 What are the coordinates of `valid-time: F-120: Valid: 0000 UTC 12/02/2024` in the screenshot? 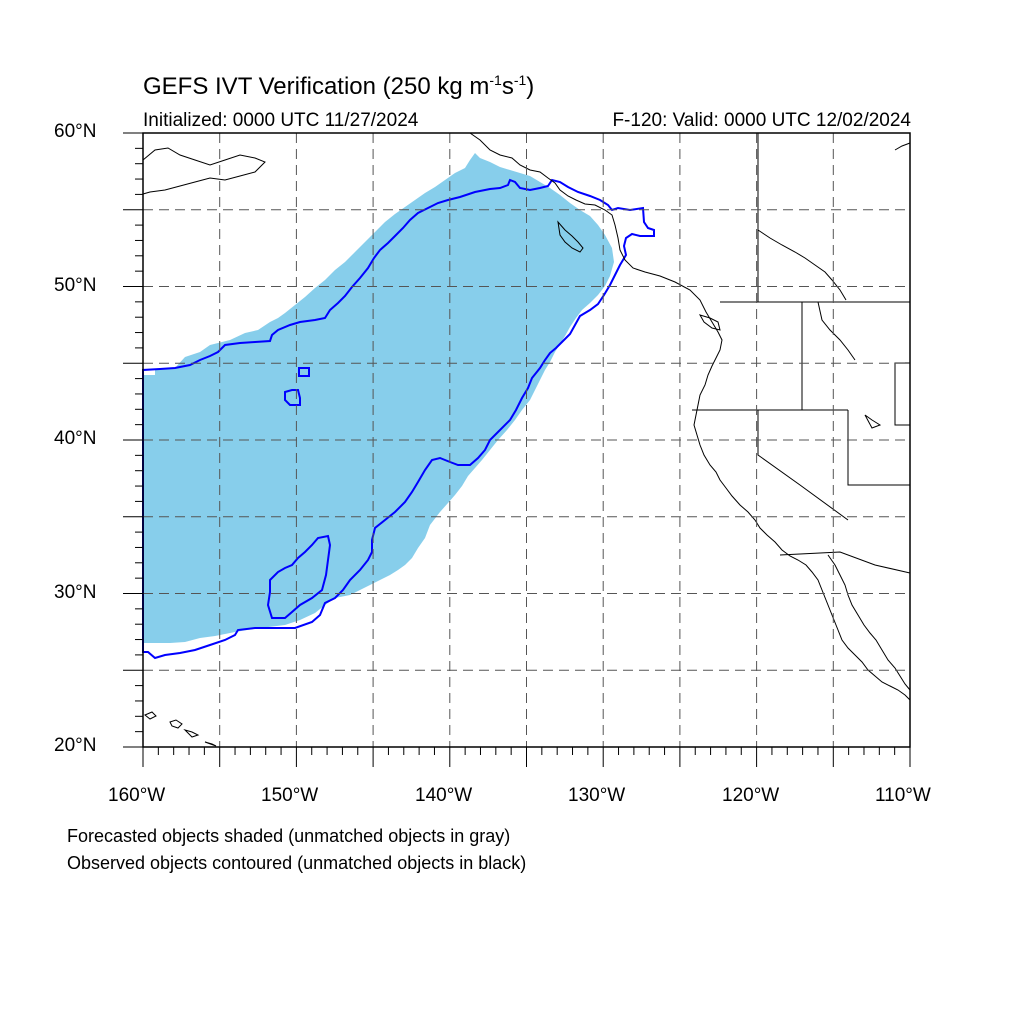 It's located at (761, 120).